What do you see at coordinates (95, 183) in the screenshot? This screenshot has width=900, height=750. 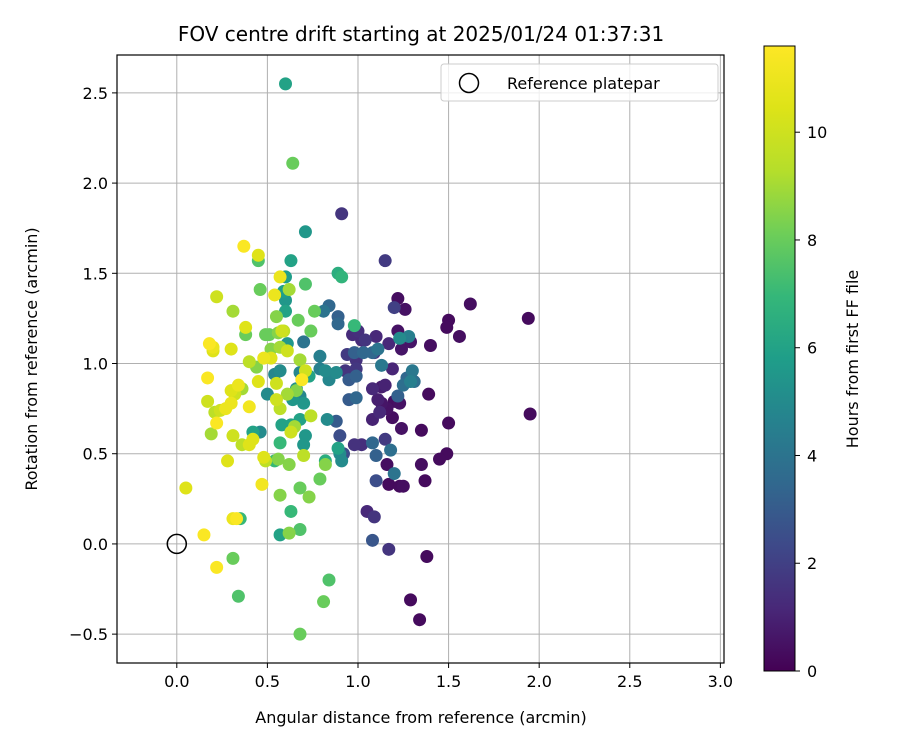 I see `y-tick-label: 2.0` at bounding box center [95, 183].